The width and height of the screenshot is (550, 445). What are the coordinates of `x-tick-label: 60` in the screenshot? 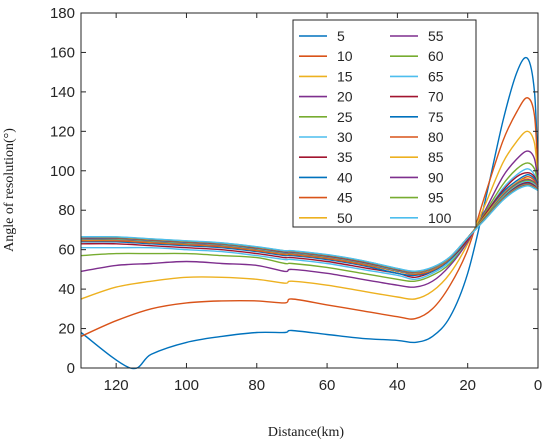 It's located at (327, 385).